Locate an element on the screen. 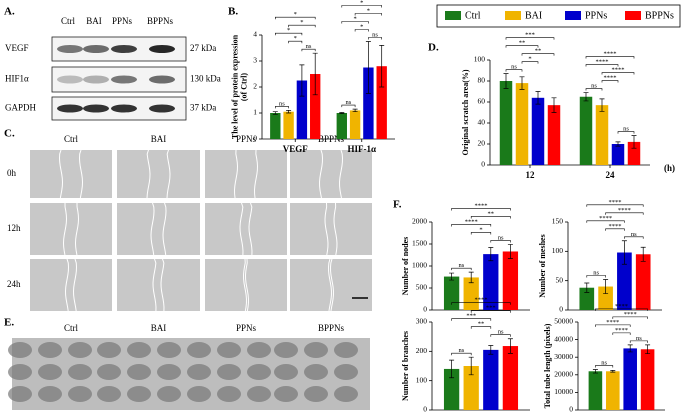  significance-label: ** is located at coordinates (491, 213).